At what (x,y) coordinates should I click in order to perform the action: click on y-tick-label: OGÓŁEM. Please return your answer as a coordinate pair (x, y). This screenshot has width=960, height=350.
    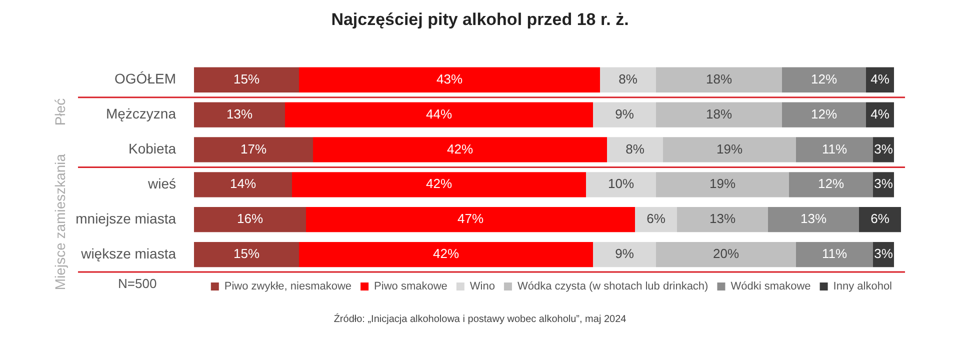
    Looking at the image, I should click on (145, 78).